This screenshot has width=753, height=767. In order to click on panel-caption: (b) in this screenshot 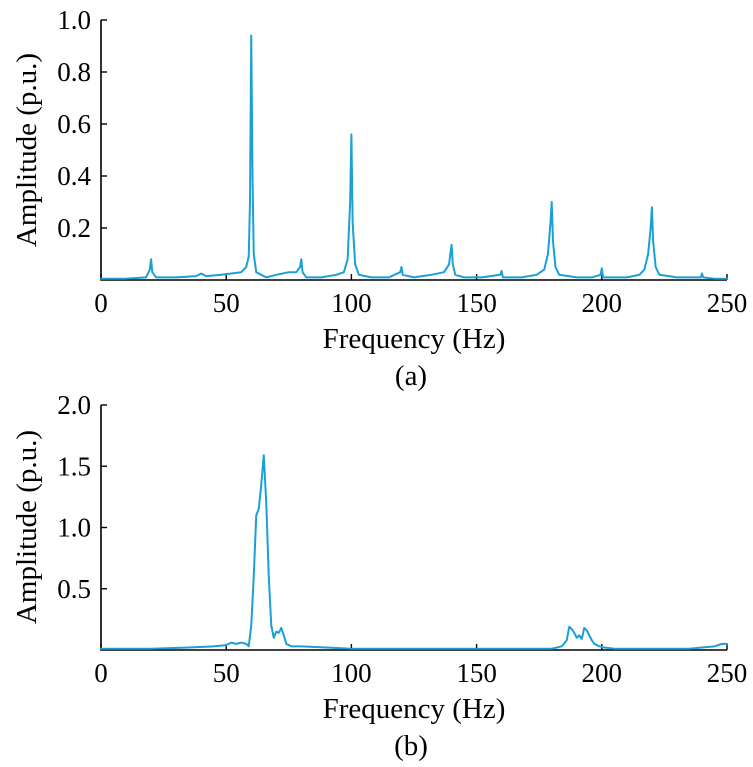, I will do `click(411, 746)`.